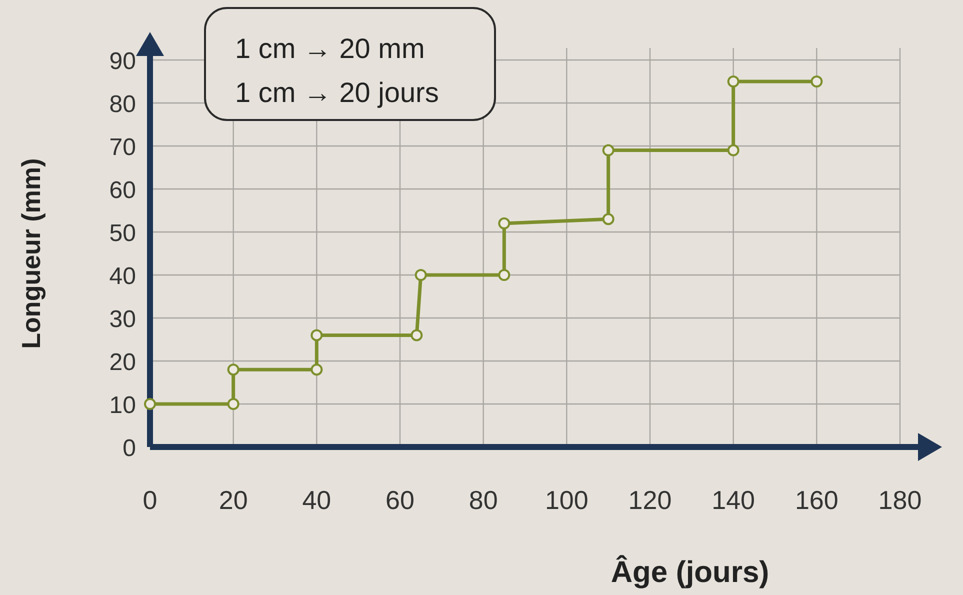 The image size is (963, 595). Describe the element at coordinates (122, 276) in the screenshot. I see `y-tick-label: 40` at that location.